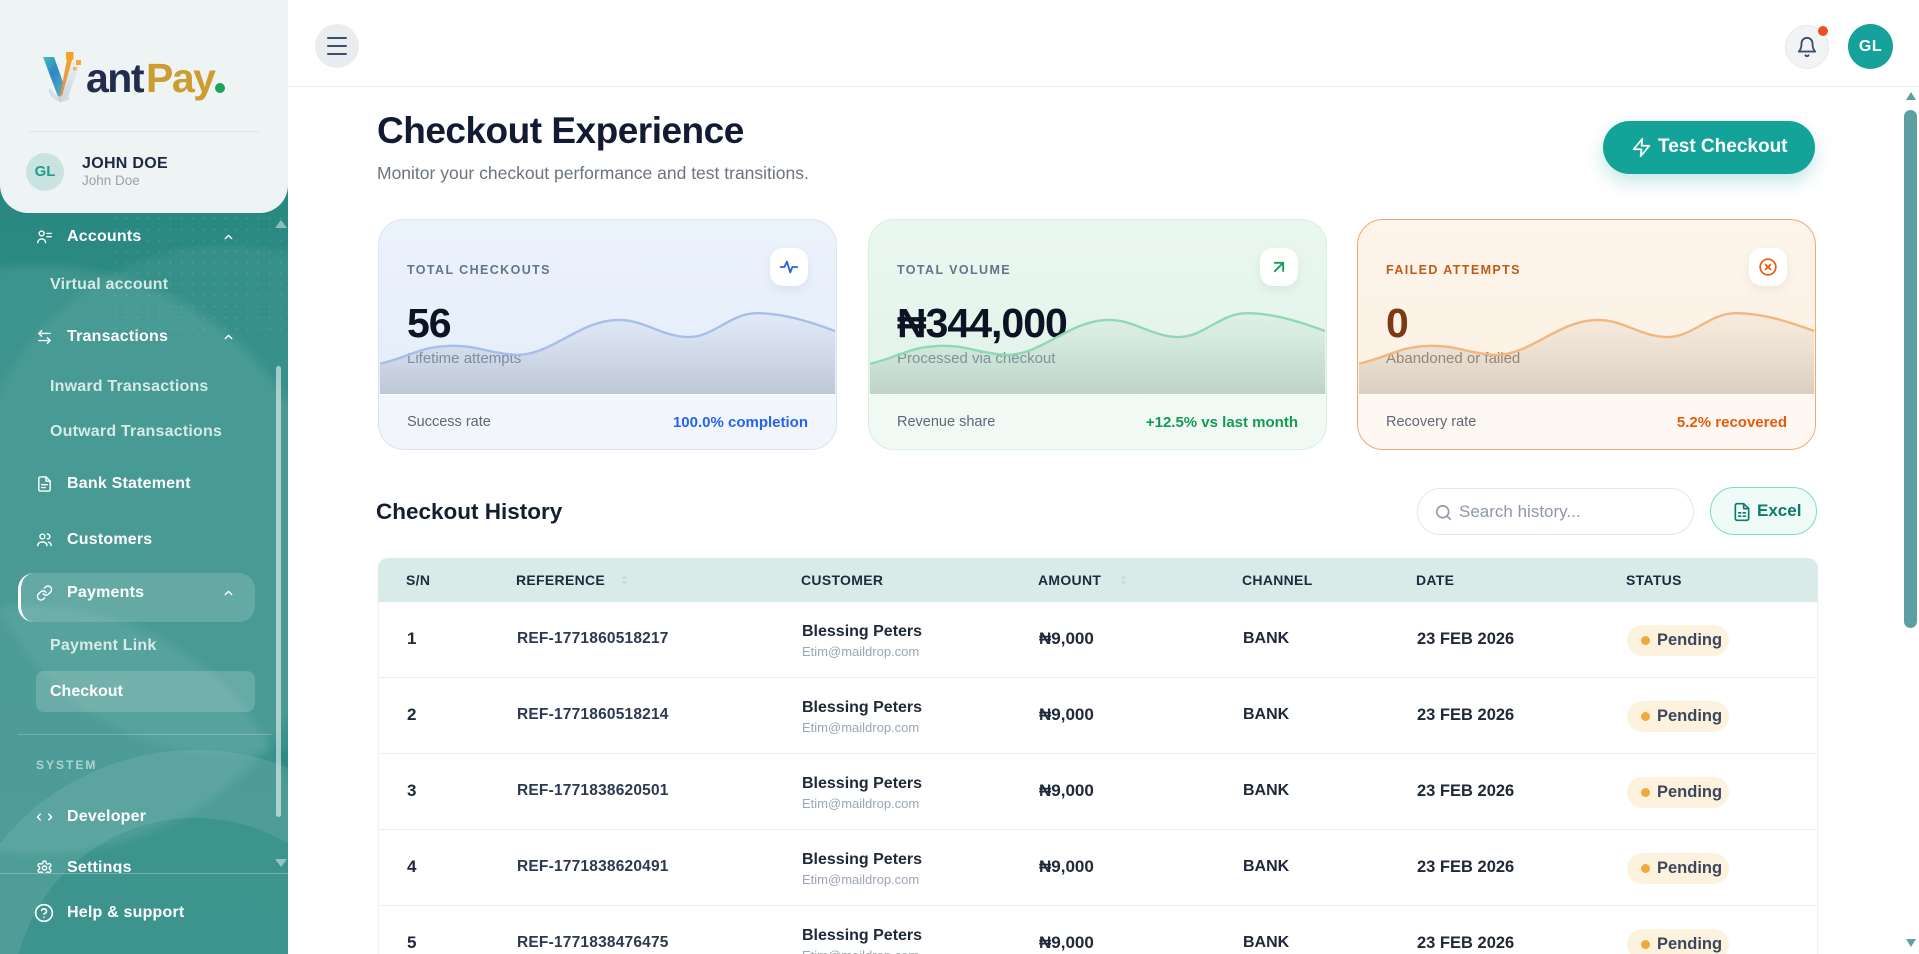 The height and width of the screenshot is (954, 1919). What do you see at coordinates (115, 78) in the screenshot?
I see `svg-text: ant` at bounding box center [115, 78].